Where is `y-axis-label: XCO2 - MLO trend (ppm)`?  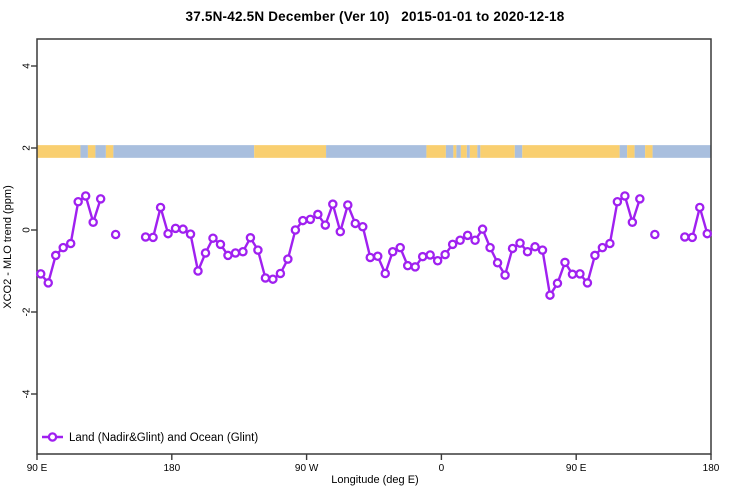
y-axis-label: XCO2 - MLO trend (ppm) is located at coordinates (8, 247).